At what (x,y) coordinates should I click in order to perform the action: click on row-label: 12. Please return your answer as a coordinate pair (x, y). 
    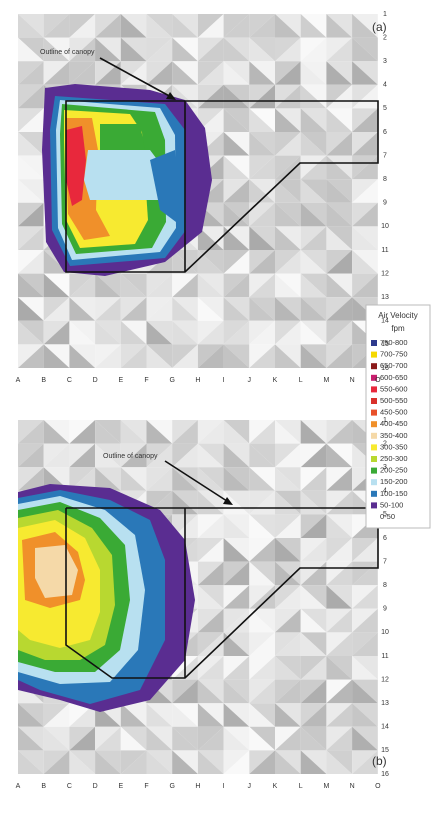
    Looking at the image, I should click on (385, 679).